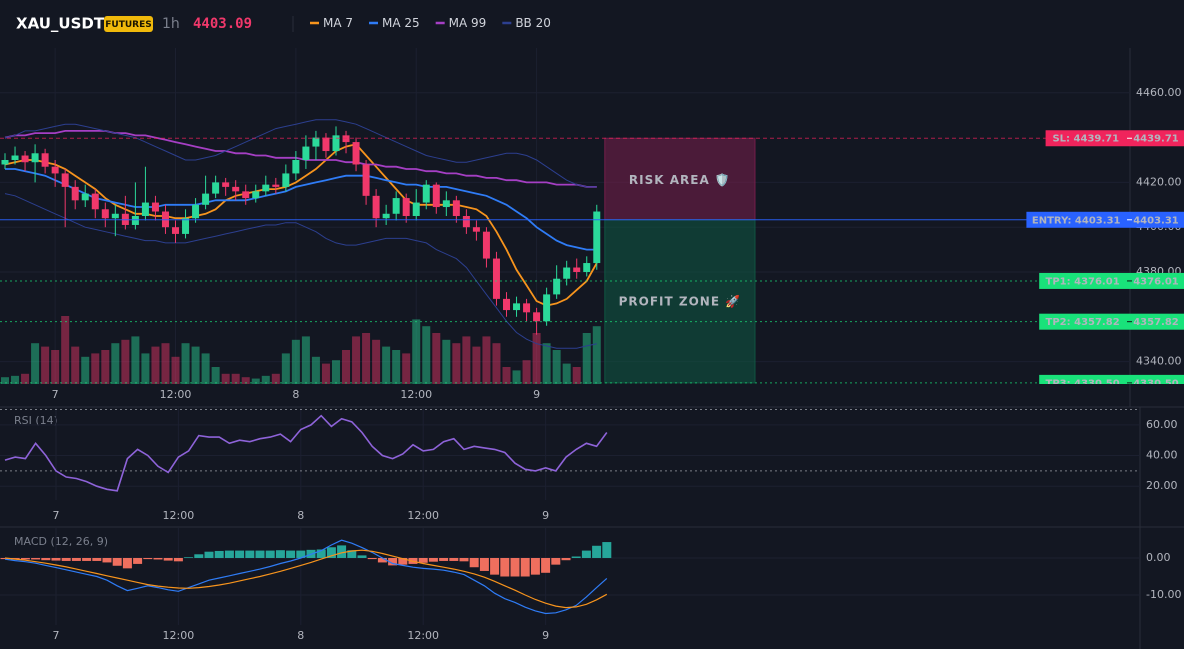 Image resolution: width=1184 pixels, height=649 pixels. I want to click on level-label: TP2: 4357.82, so click(1083, 322).